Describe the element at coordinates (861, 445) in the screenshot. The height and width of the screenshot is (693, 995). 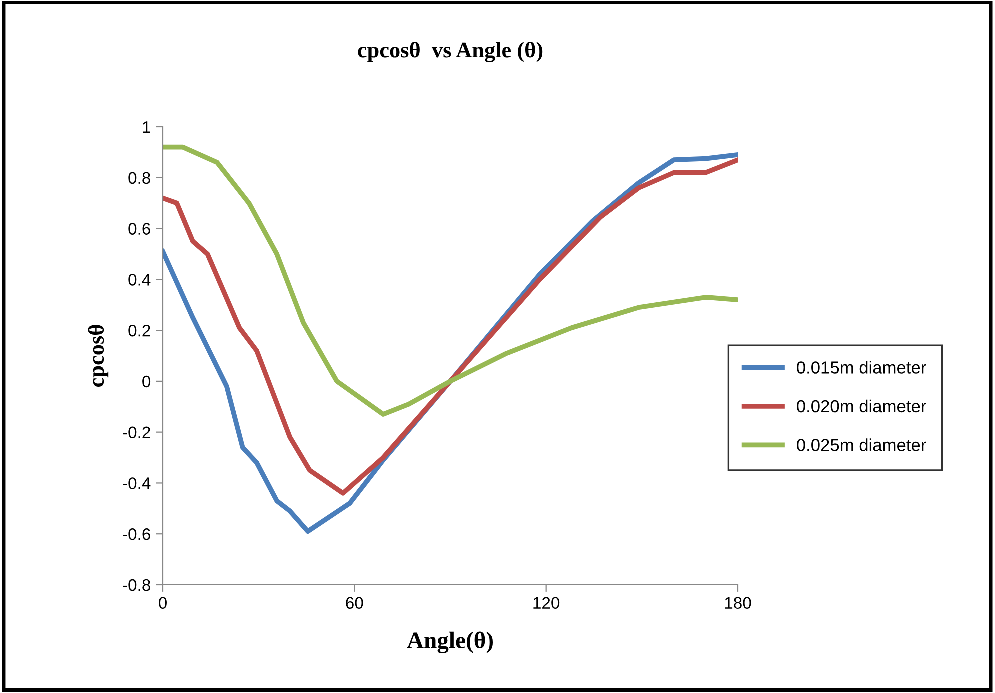
I see `legend-label: 0.025m diameter` at that location.